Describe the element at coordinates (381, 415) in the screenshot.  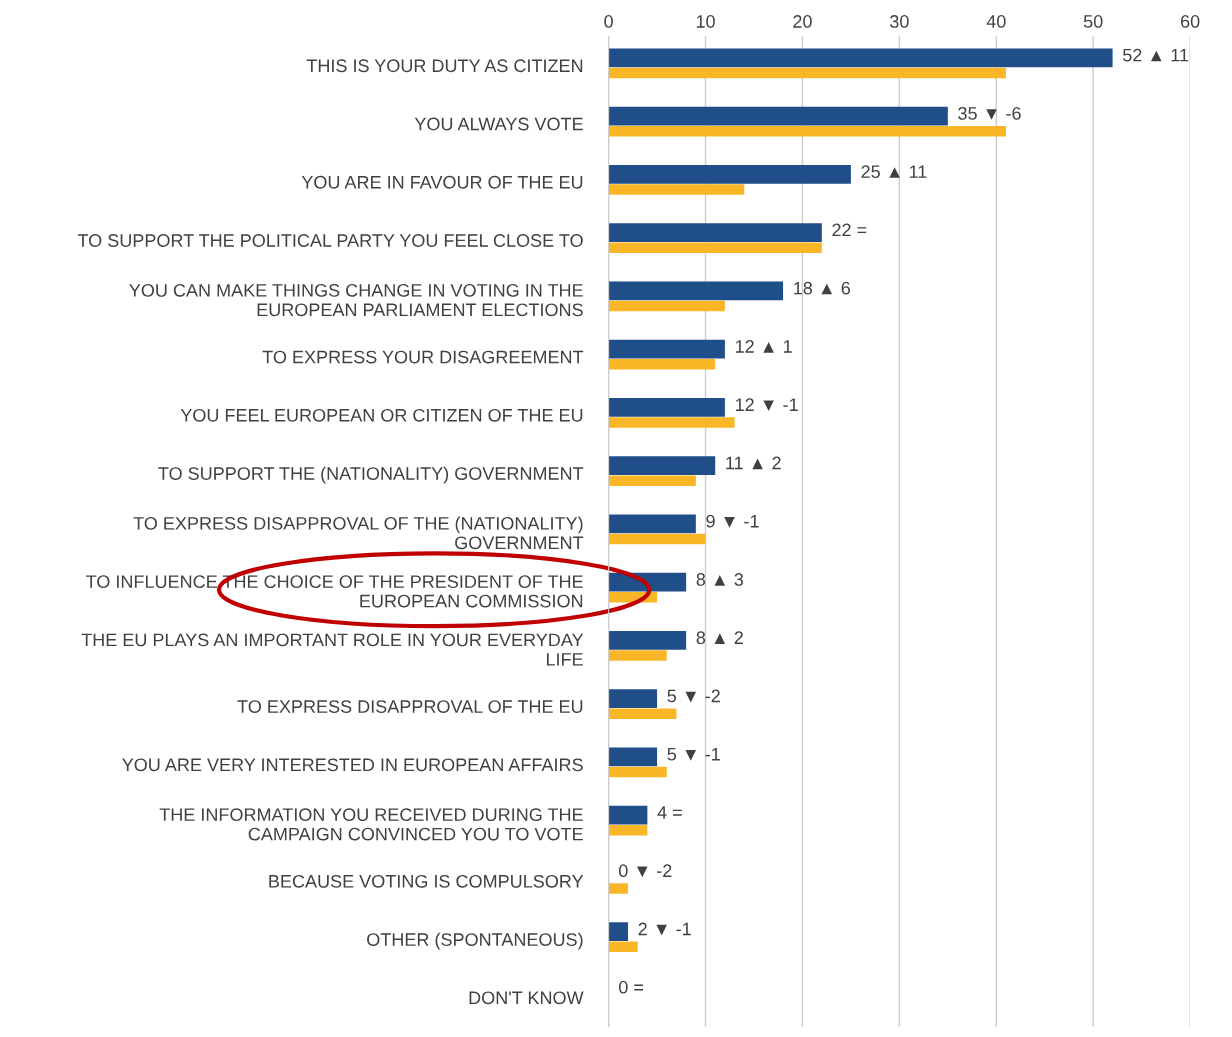
I see `y-tick-label: YOU FEEL EUROPEAN OR CITIZEN OF THE EU` at that location.